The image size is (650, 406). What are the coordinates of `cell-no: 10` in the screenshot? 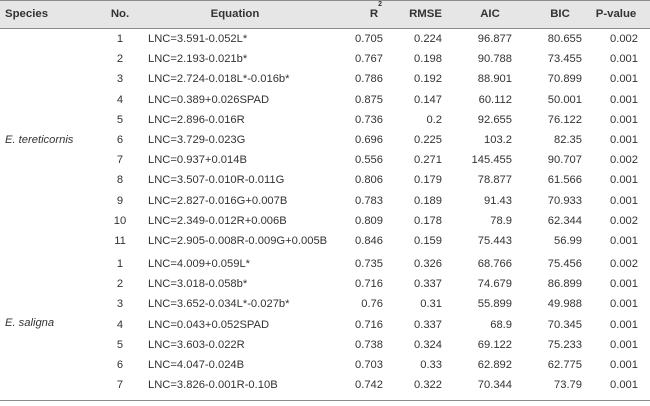 It's located at (120, 220).